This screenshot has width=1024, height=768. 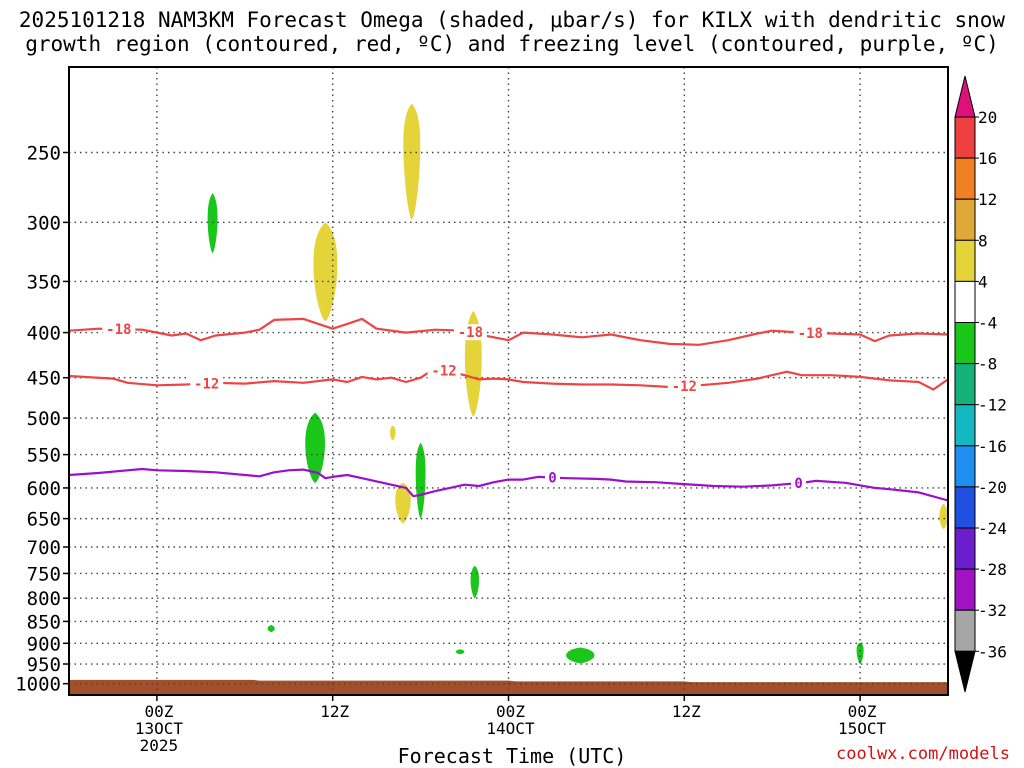 I want to click on contour-label--18-1: -18, so click(x=118, y=330).